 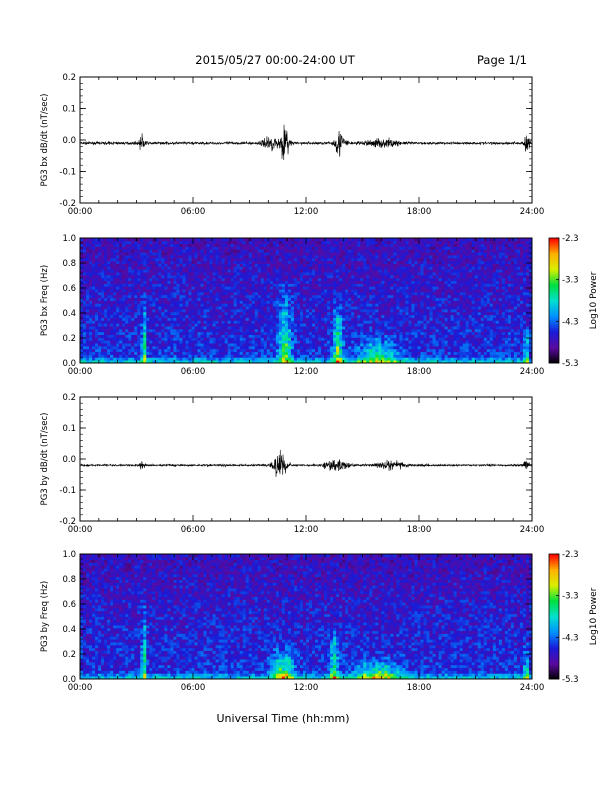 I want to click on panel-1-y-tick-label: 0.2, so click(x=69, y=78).